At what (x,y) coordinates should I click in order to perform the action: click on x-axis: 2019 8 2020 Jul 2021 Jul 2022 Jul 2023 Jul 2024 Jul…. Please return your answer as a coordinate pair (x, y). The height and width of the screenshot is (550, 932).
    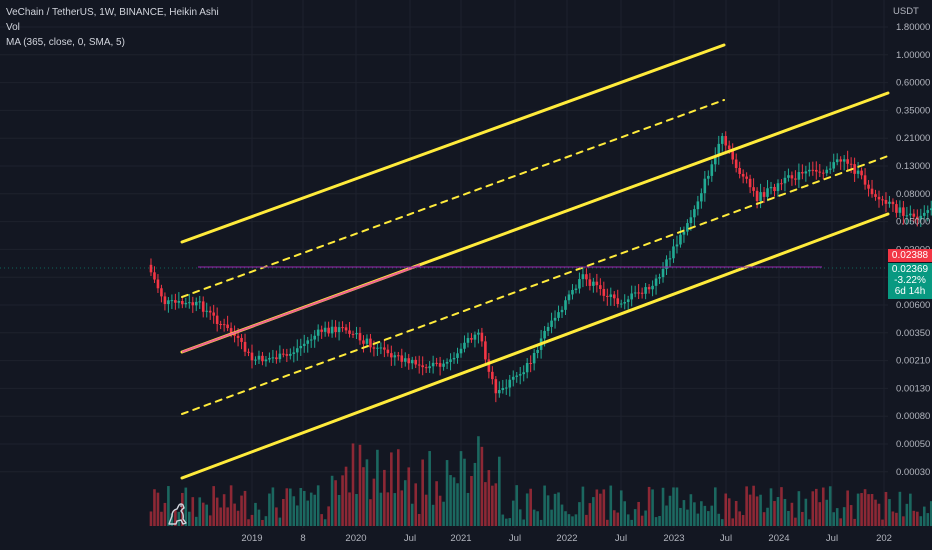
    Looking at the image, I should click on (566, 538).